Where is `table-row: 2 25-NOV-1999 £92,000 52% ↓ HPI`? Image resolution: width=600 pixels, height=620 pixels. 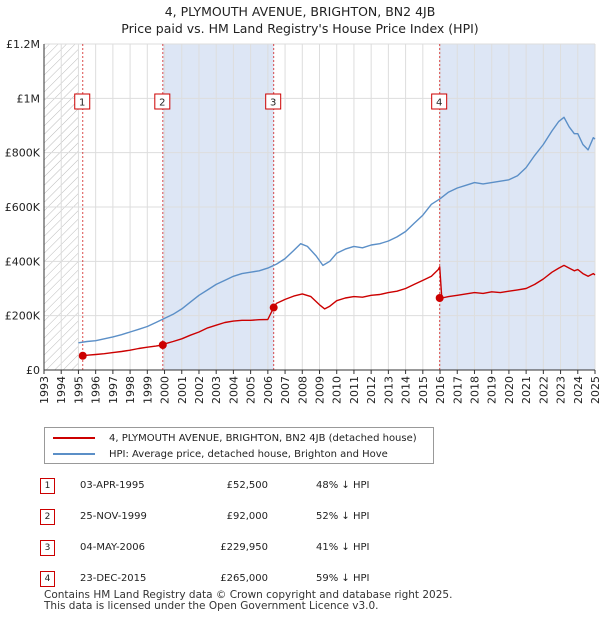
table-row: 2 25-NOV-1999 £92,000 52% ↓ HPI is located at coordinates (228, 516).